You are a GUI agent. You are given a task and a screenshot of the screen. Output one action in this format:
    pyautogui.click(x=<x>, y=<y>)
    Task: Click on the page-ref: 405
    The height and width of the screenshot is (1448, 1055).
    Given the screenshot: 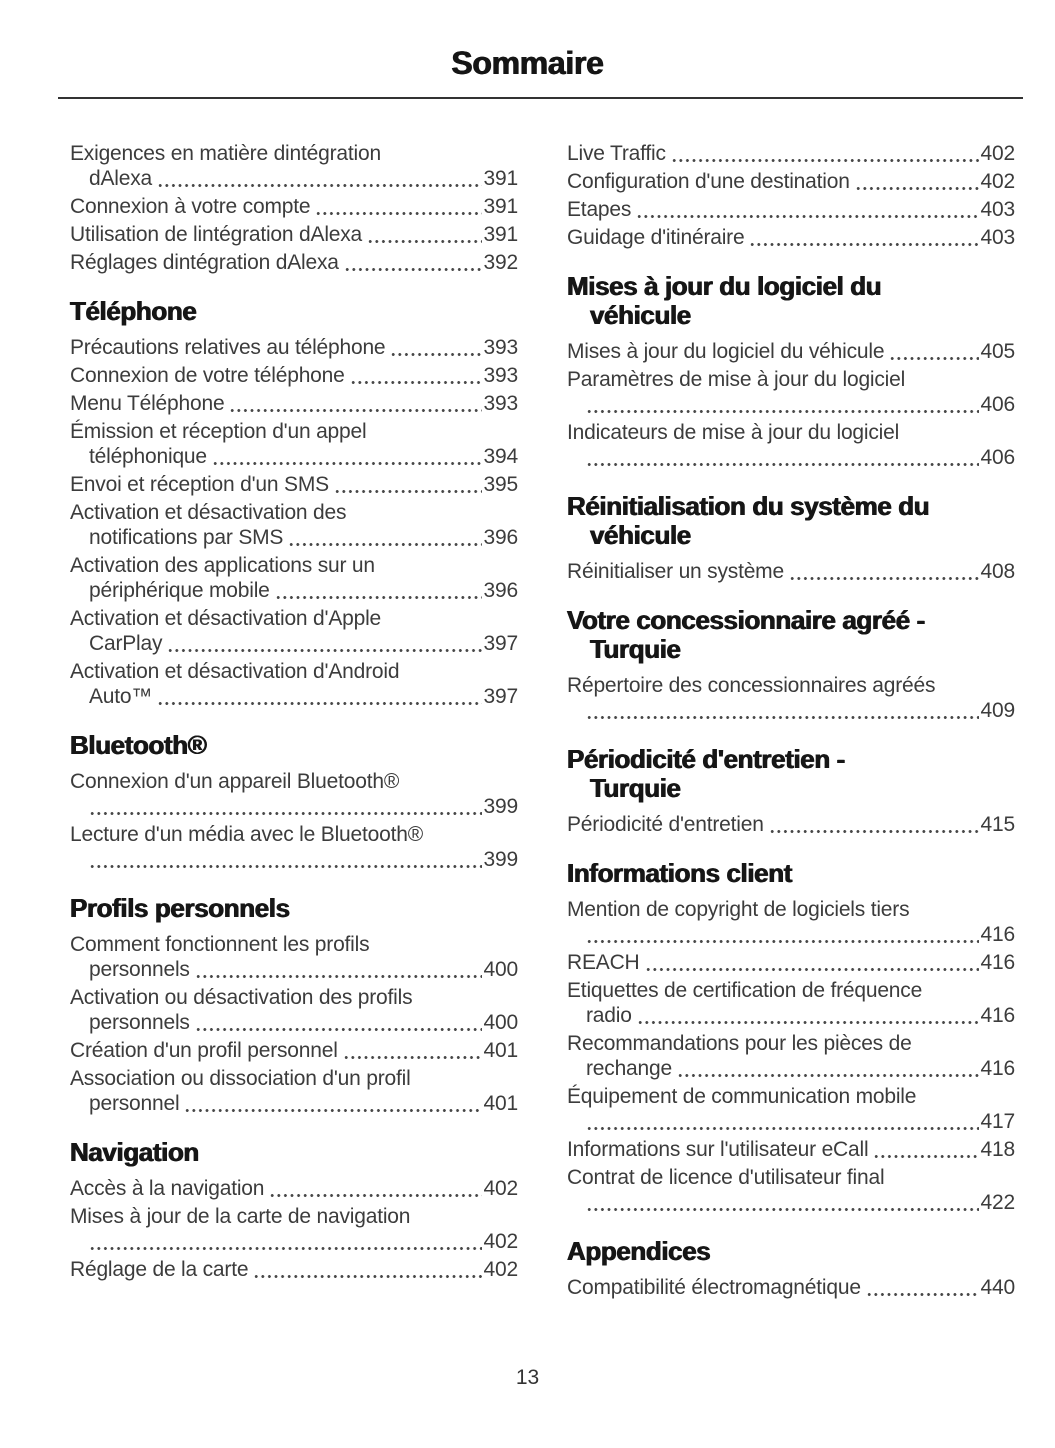 What is the action you would take?
    pyautogui.click(x=998, y=351)
    